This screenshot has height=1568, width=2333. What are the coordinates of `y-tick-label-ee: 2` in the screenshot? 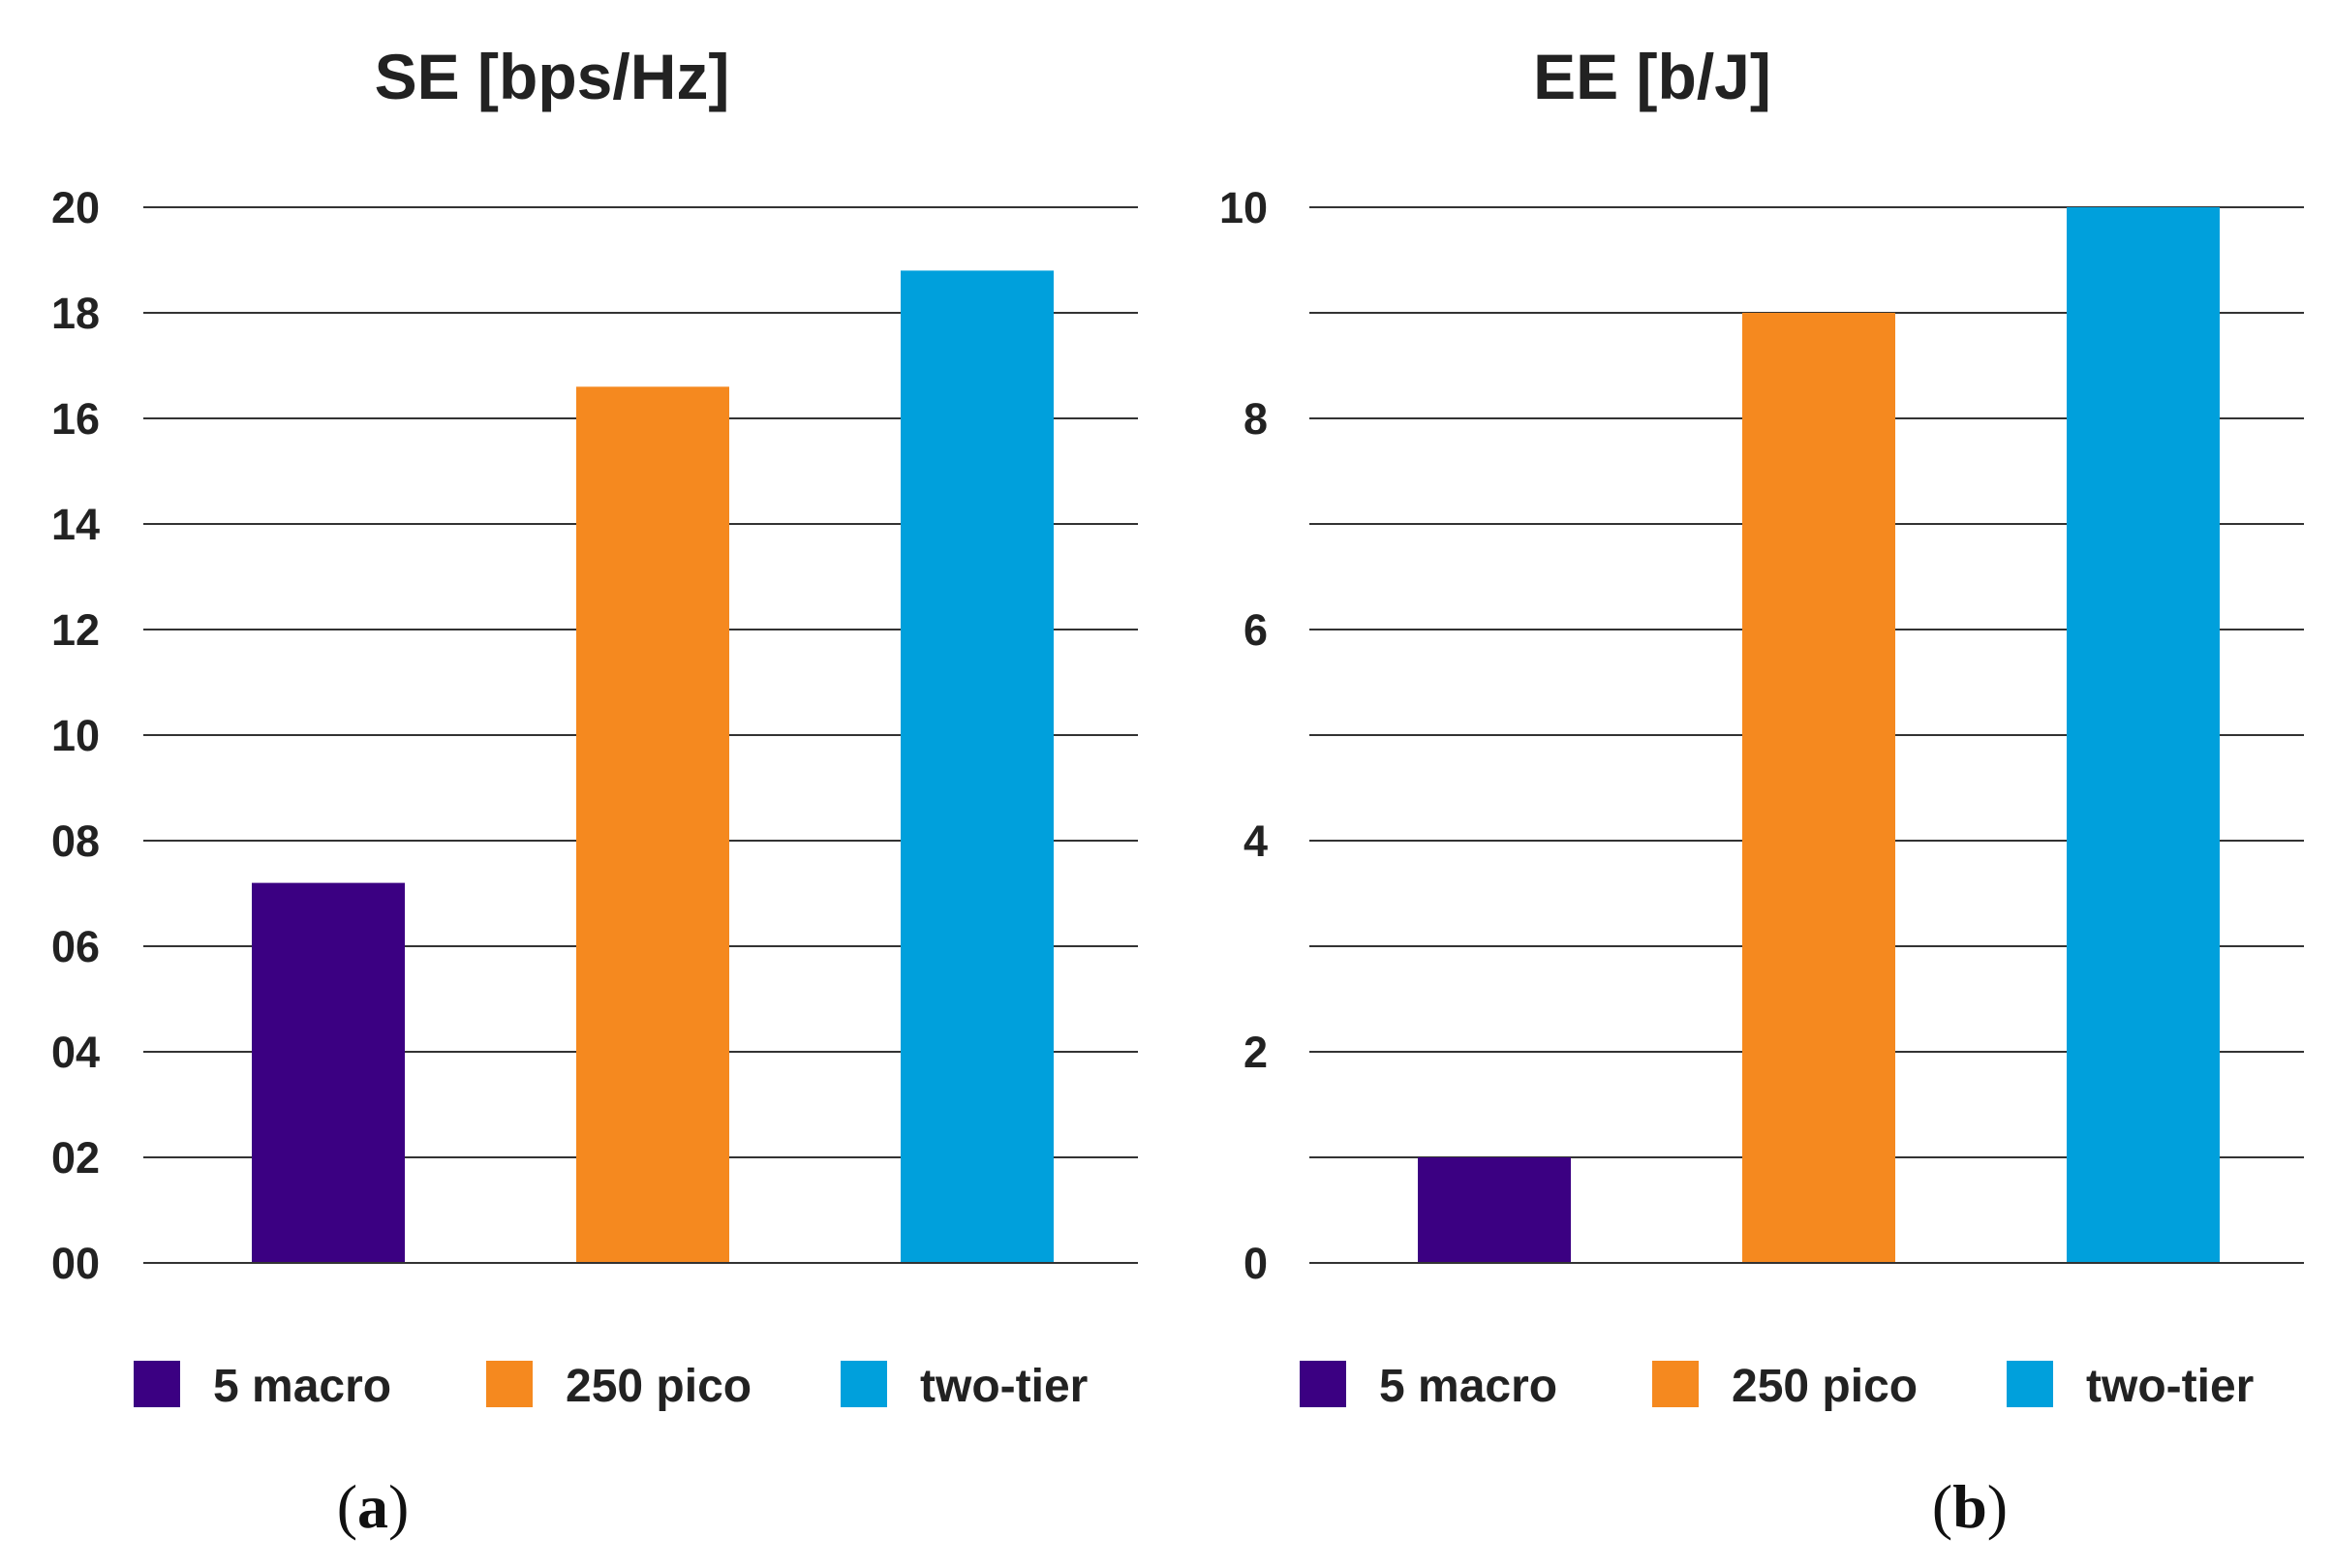 It's located at (1255, 1052).